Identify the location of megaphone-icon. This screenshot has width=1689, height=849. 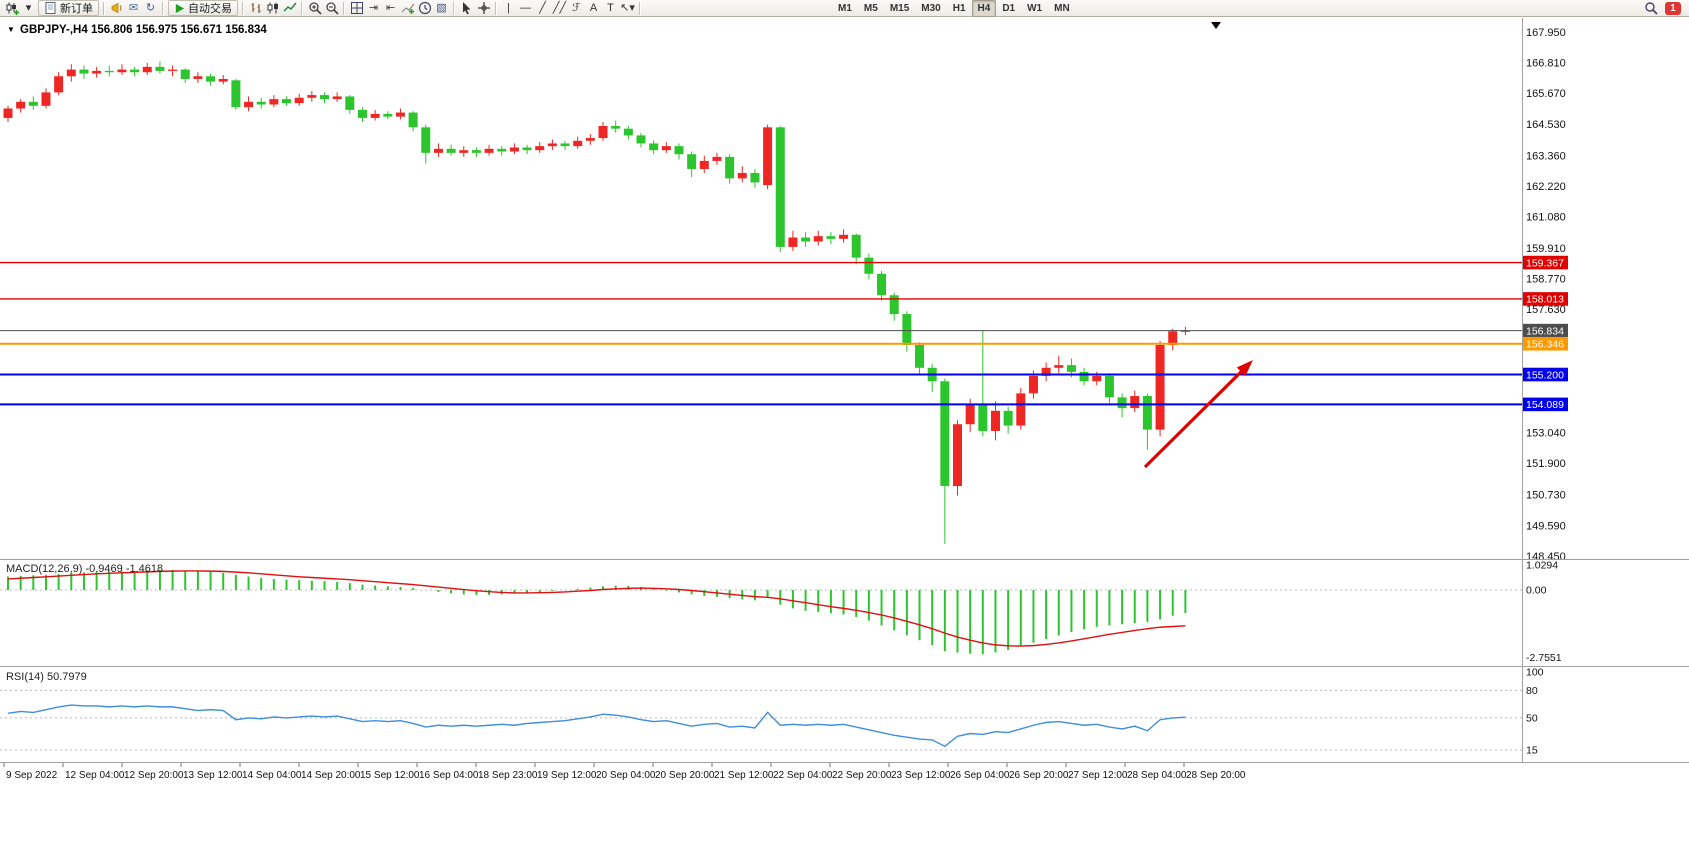
(116, 8).